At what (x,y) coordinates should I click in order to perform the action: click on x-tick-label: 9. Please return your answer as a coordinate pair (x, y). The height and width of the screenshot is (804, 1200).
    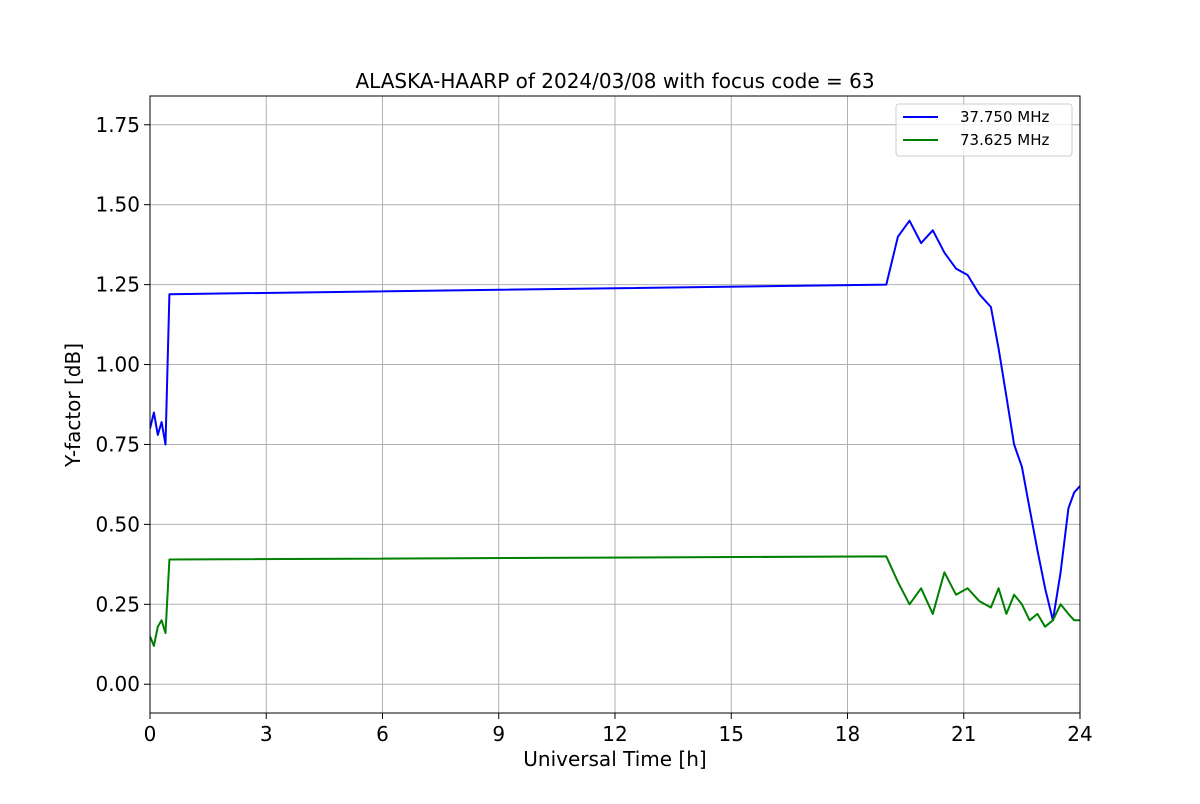
    Looking at the image, I should click on (498, 734).